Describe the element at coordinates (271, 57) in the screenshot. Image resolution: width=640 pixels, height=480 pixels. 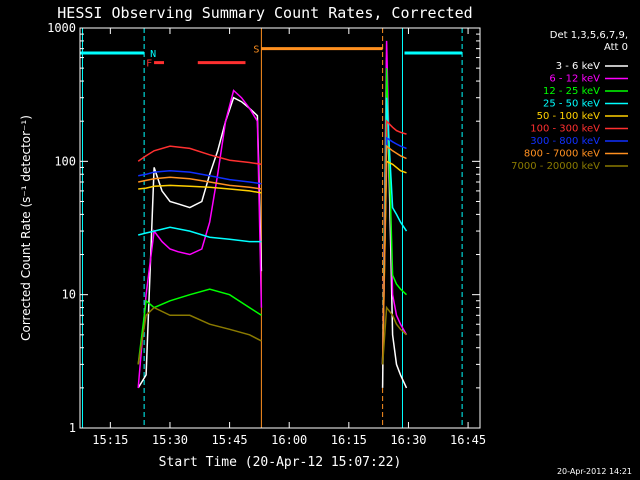
I see `flag-bars: FN S` at that location.